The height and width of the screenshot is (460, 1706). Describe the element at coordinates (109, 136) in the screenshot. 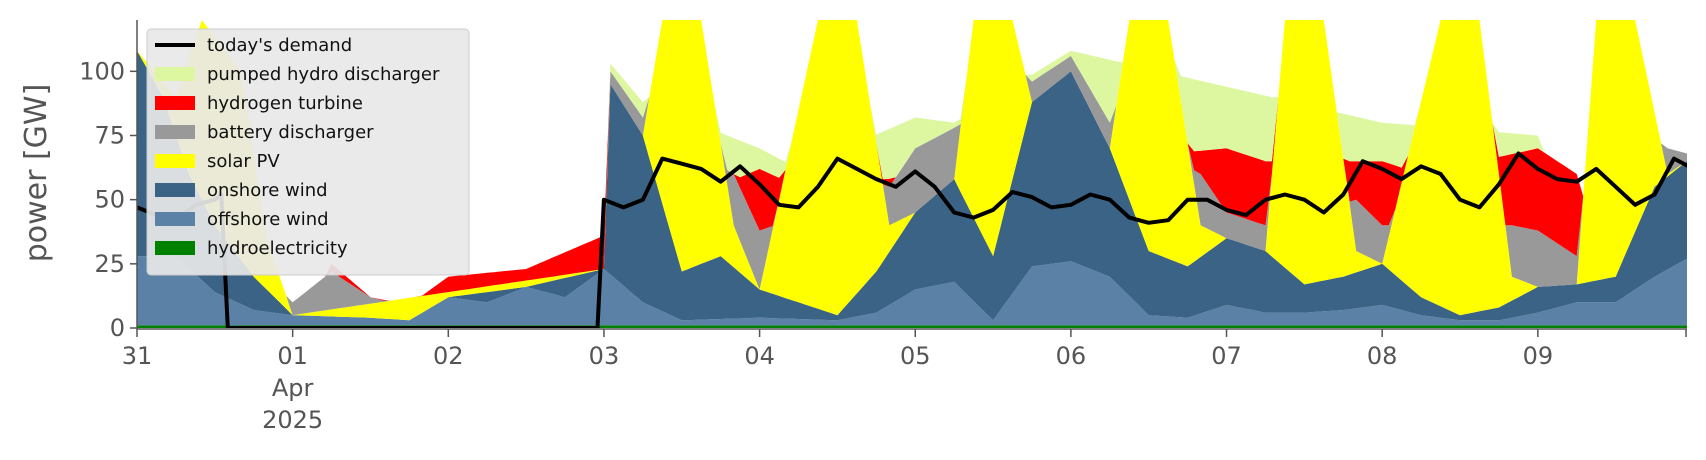

I see `y-tick-label: 75` at that location.